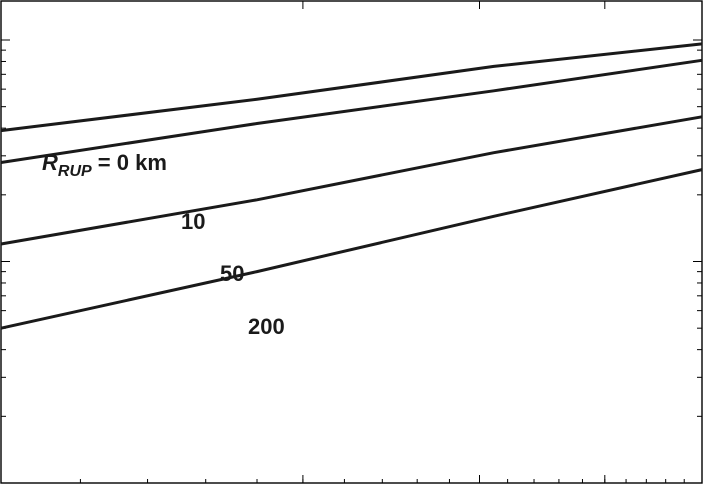 Image resolution: width=704 pixels, height=485 pixels. I want to click on series-label-tail: = 0 km, so click(129, 162).